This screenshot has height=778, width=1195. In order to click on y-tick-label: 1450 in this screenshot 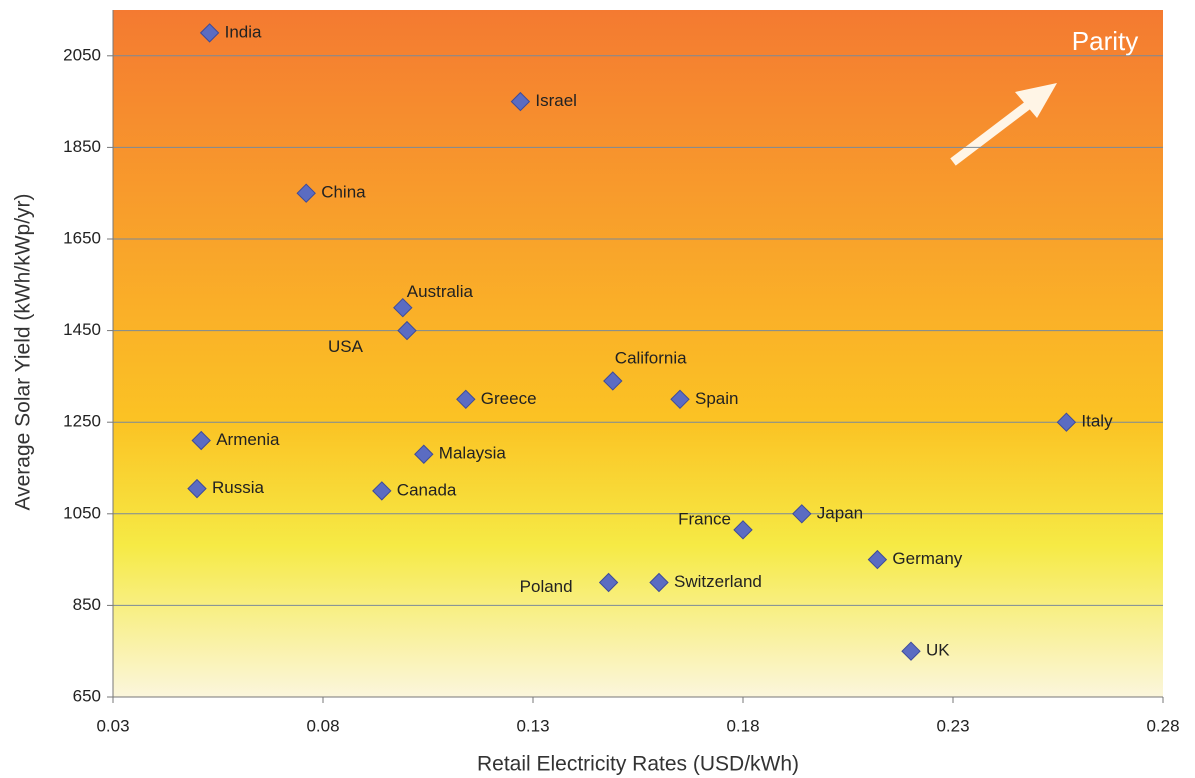, I will do `click(82, 329)`.